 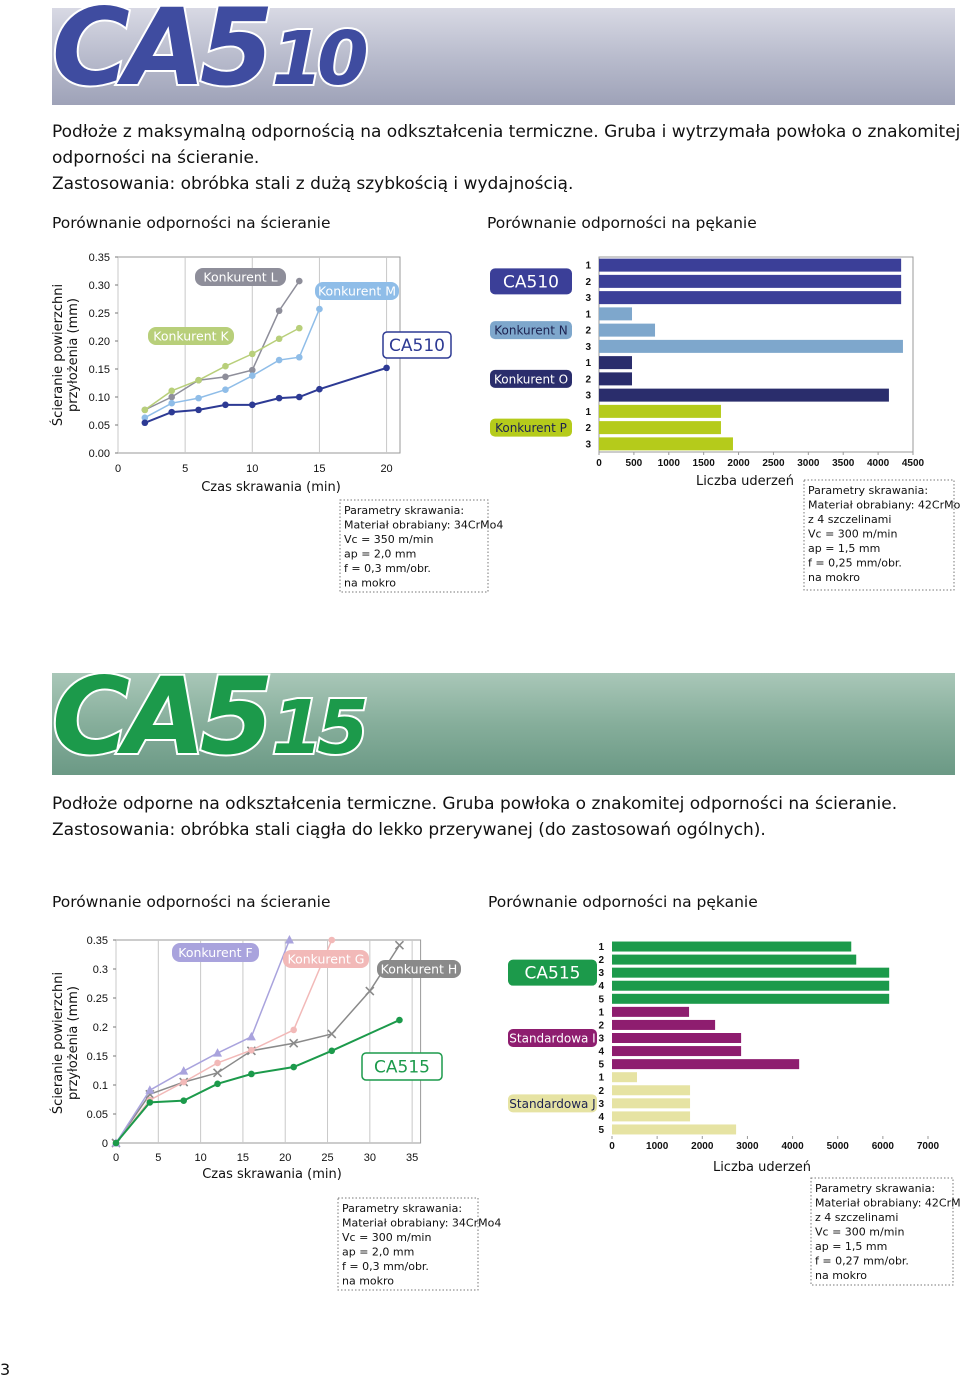 I want to click on parameter: Vc = 300 m/min, so click(x=859, y=1232).